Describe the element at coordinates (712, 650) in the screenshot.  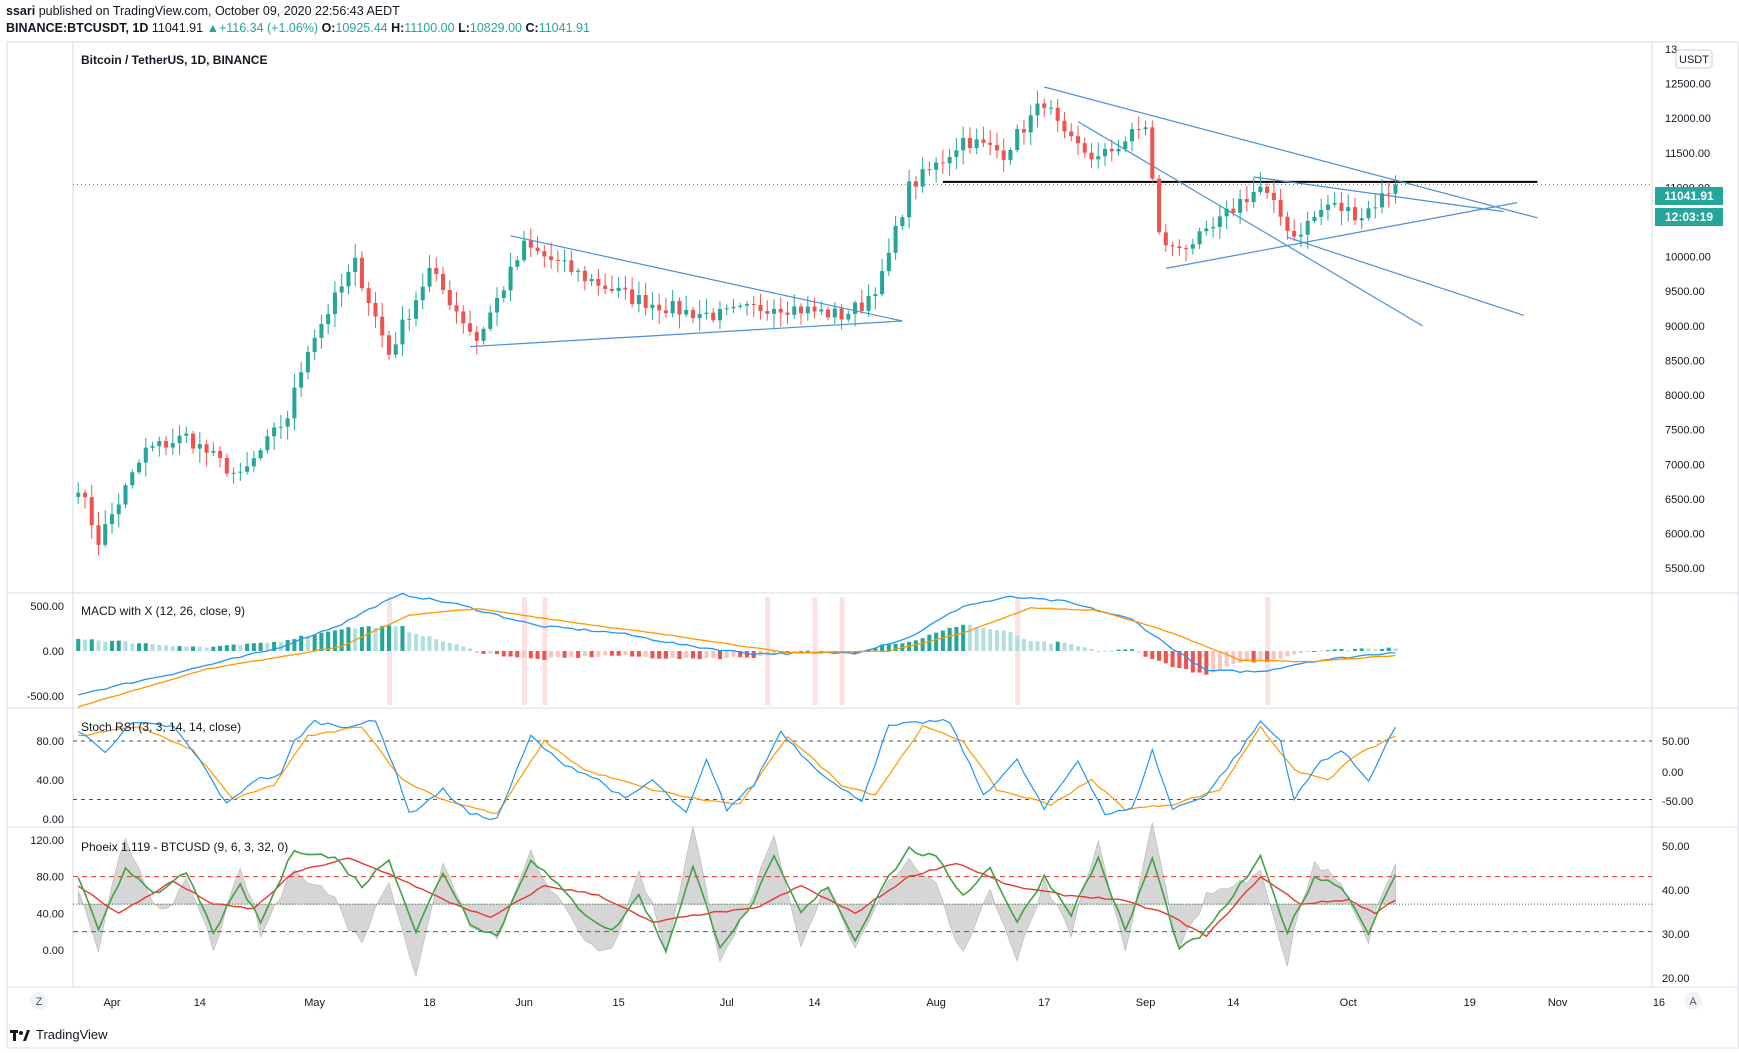
I see `macd-pane: 500.00 0.00 -500.00` at that location.